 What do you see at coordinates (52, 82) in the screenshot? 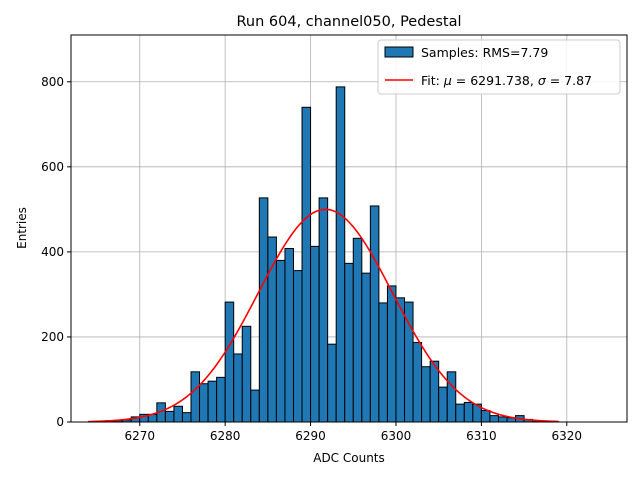
I see `y-tick-label: 800` at bounding box center [52, 82].